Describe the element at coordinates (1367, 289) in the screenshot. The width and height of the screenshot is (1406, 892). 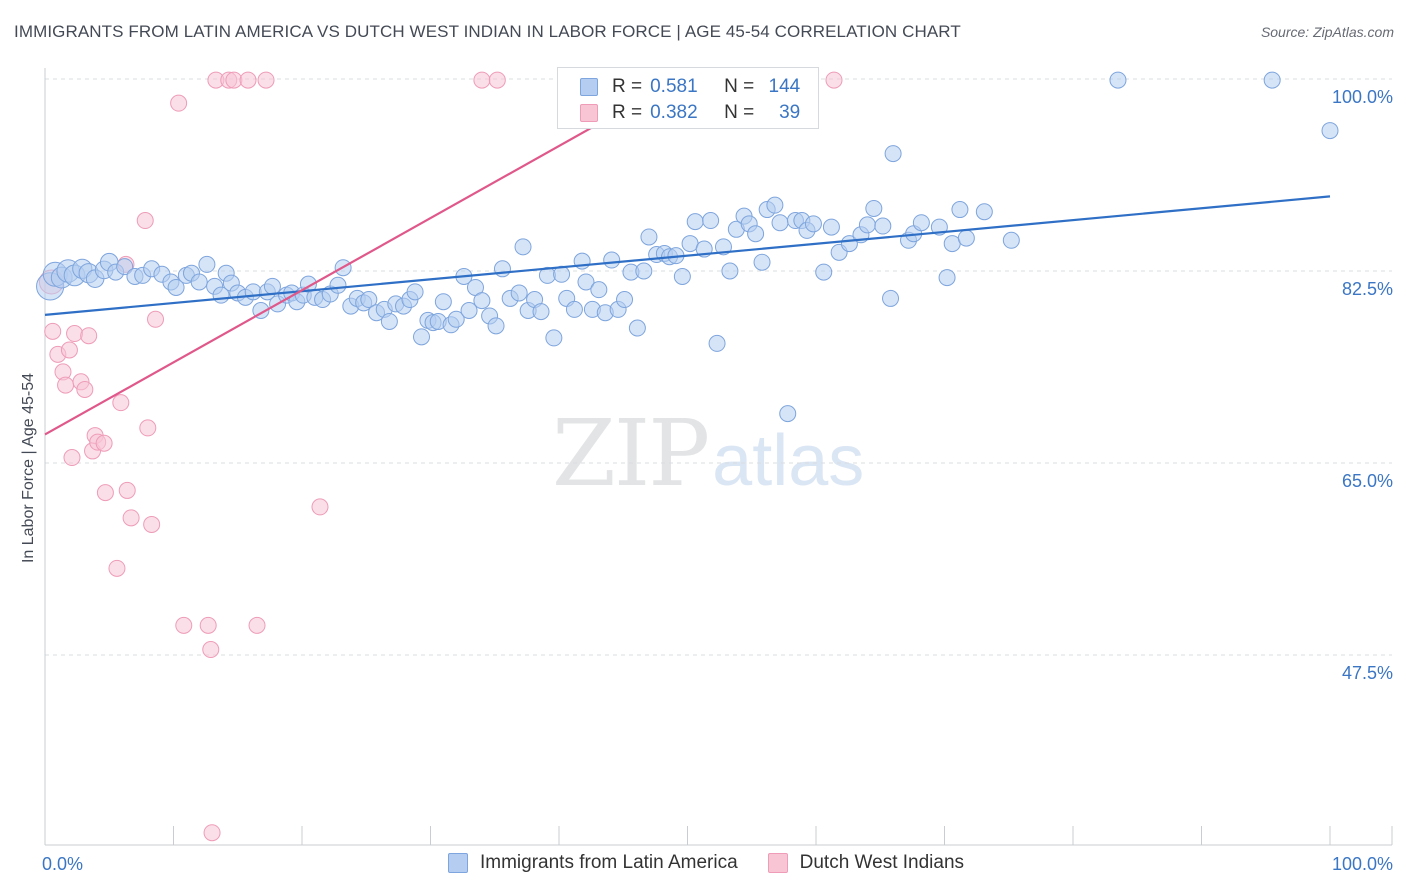
I see `y-tick-label-1: 82.5%` at that location.